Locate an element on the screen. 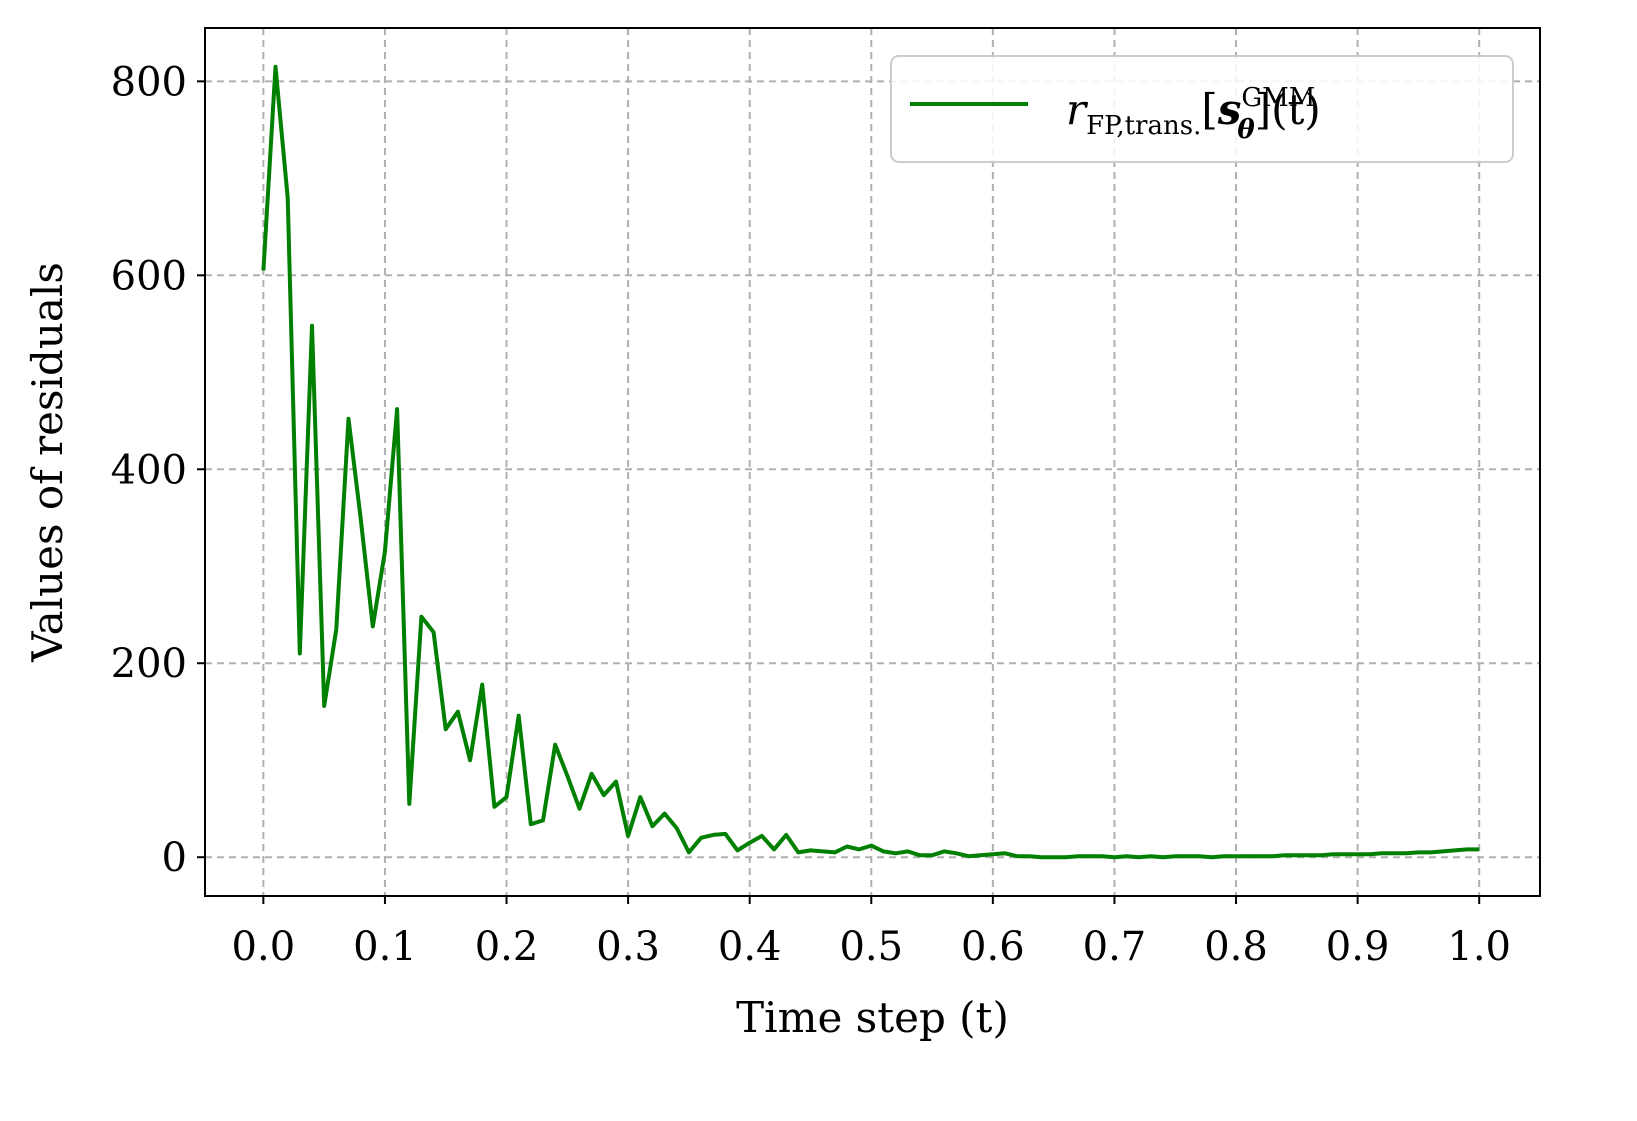  y-tick-label: 400 is located at coordinates (149, 470).